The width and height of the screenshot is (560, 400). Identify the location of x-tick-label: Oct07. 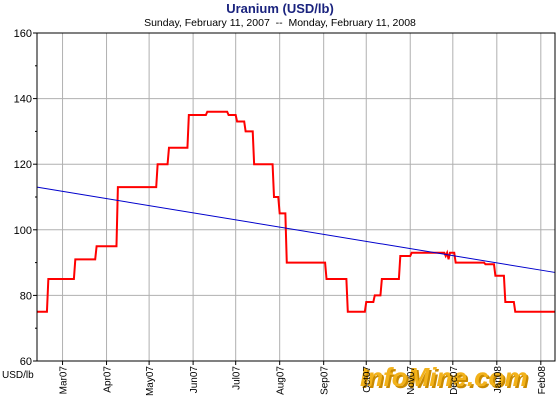
(367, 379).